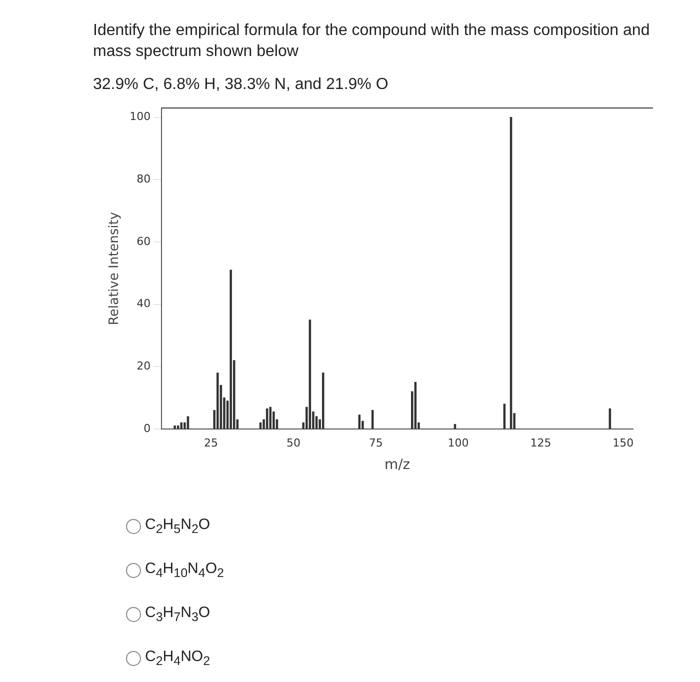 The width and height of the screenshot is (700, 682). What do you see at coordinates (143, 179) in the screenshot?
I see `y-tick-label: 80` at bounding box center [143, 179].